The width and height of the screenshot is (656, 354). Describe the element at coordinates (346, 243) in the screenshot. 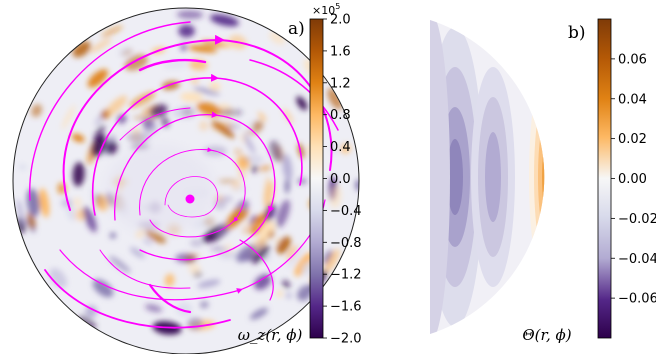

I see `colorbar-a-tick-label: −0.8` at that location.